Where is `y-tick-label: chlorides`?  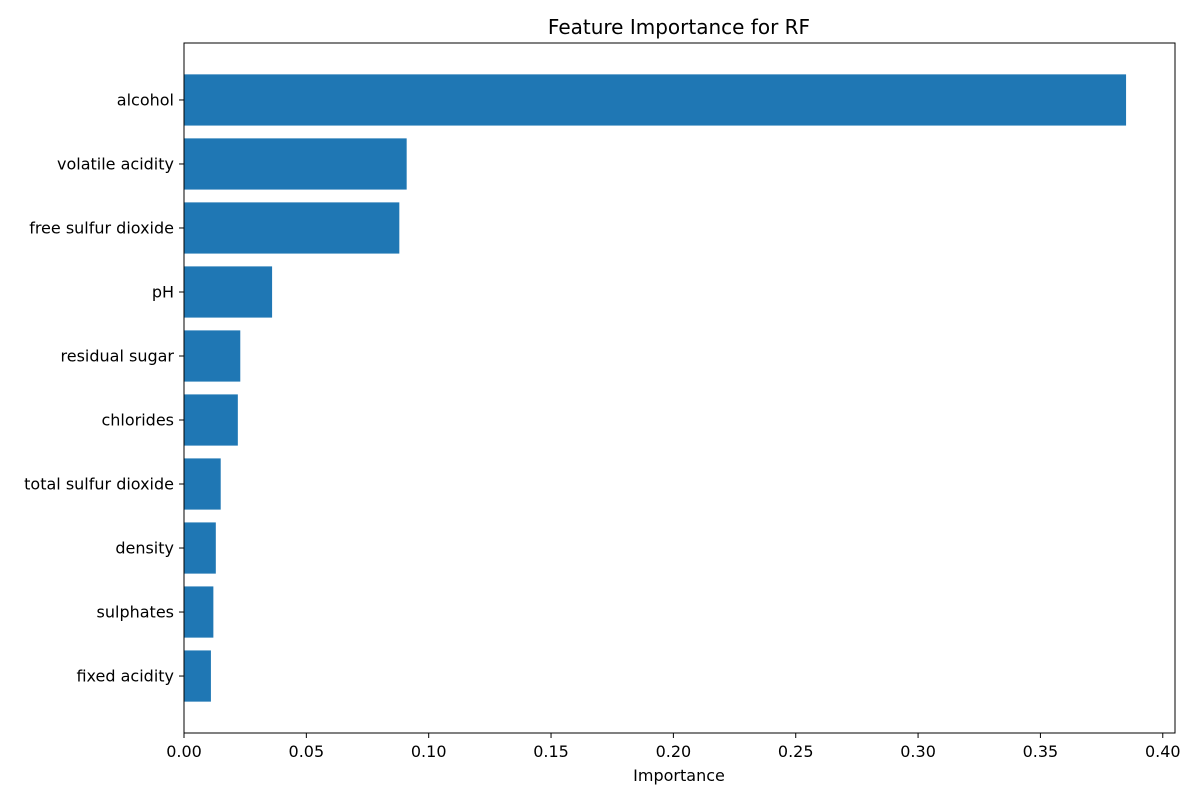
y-tick-label: chlorides is located at coordinates (137, 420).